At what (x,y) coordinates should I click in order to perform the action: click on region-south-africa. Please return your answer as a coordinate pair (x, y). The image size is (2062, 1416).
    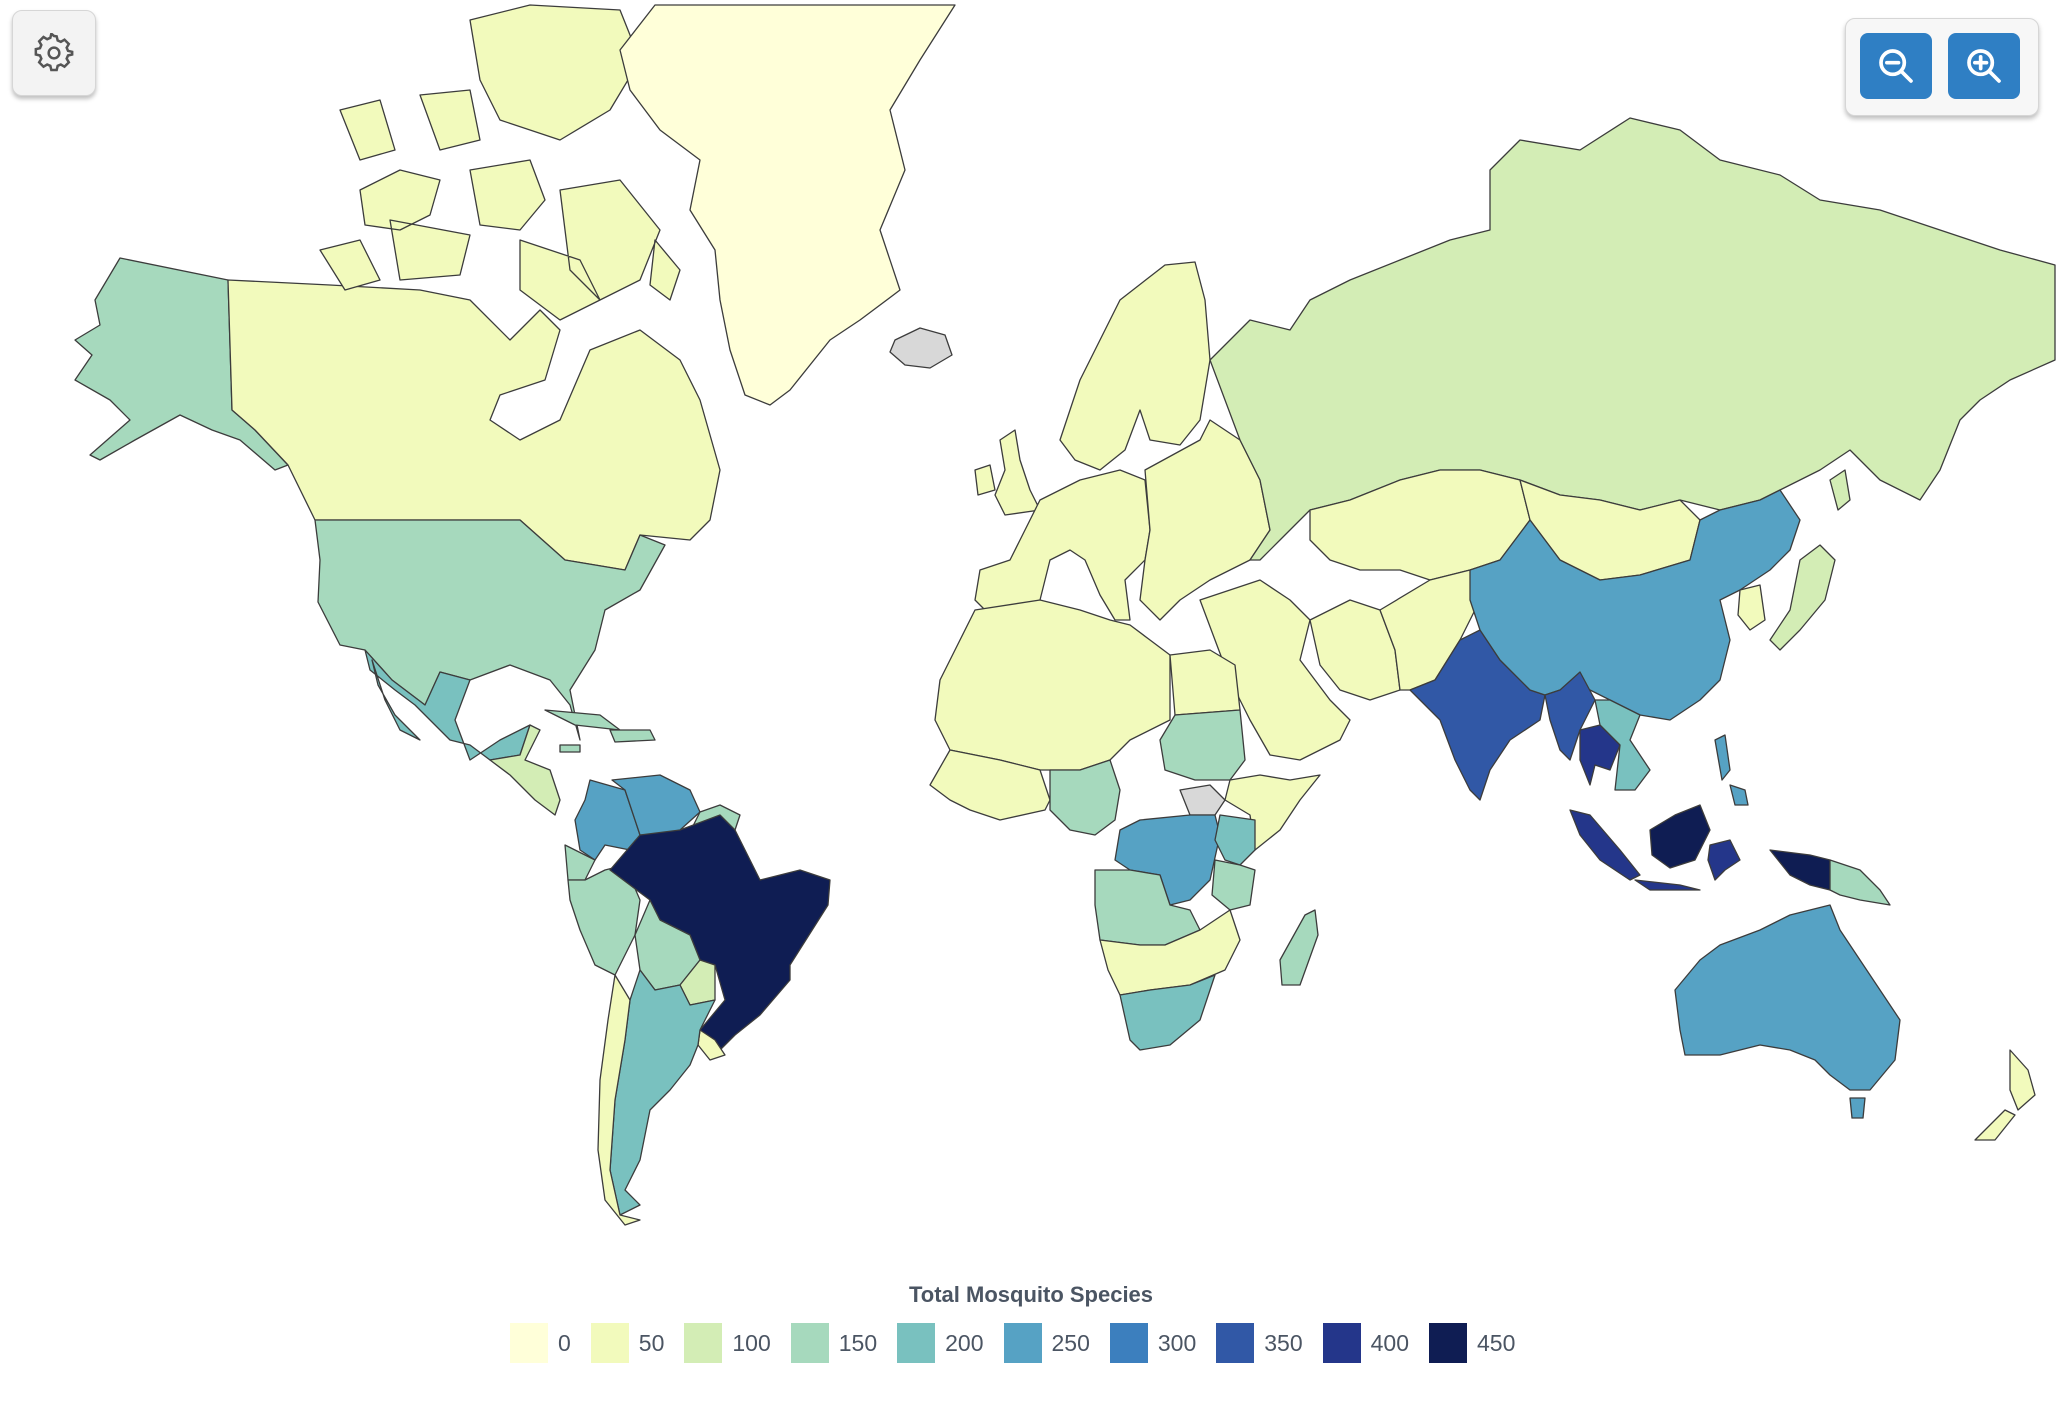
    Looking at the image, I should click on (1167, 1012).